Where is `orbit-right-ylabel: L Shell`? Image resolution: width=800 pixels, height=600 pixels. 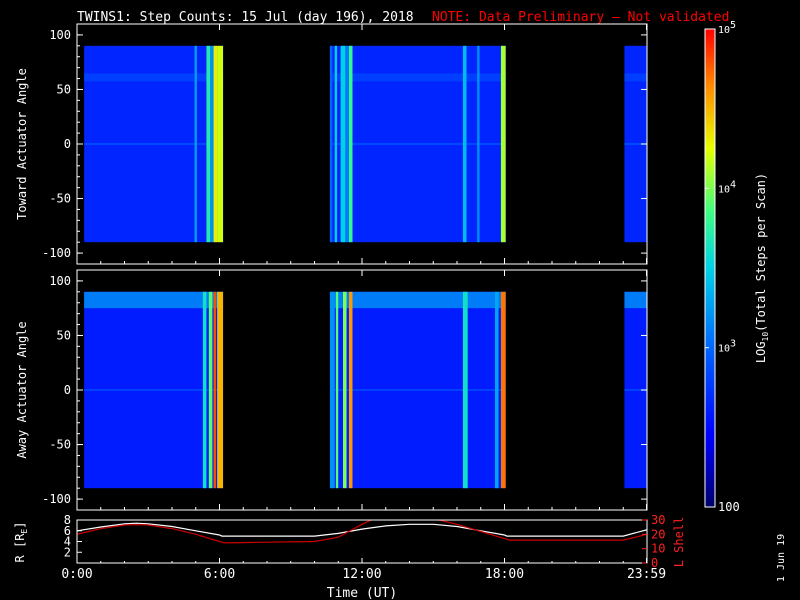 orbit-right-ylabel: L Shell is located at coordinates (679, 542).